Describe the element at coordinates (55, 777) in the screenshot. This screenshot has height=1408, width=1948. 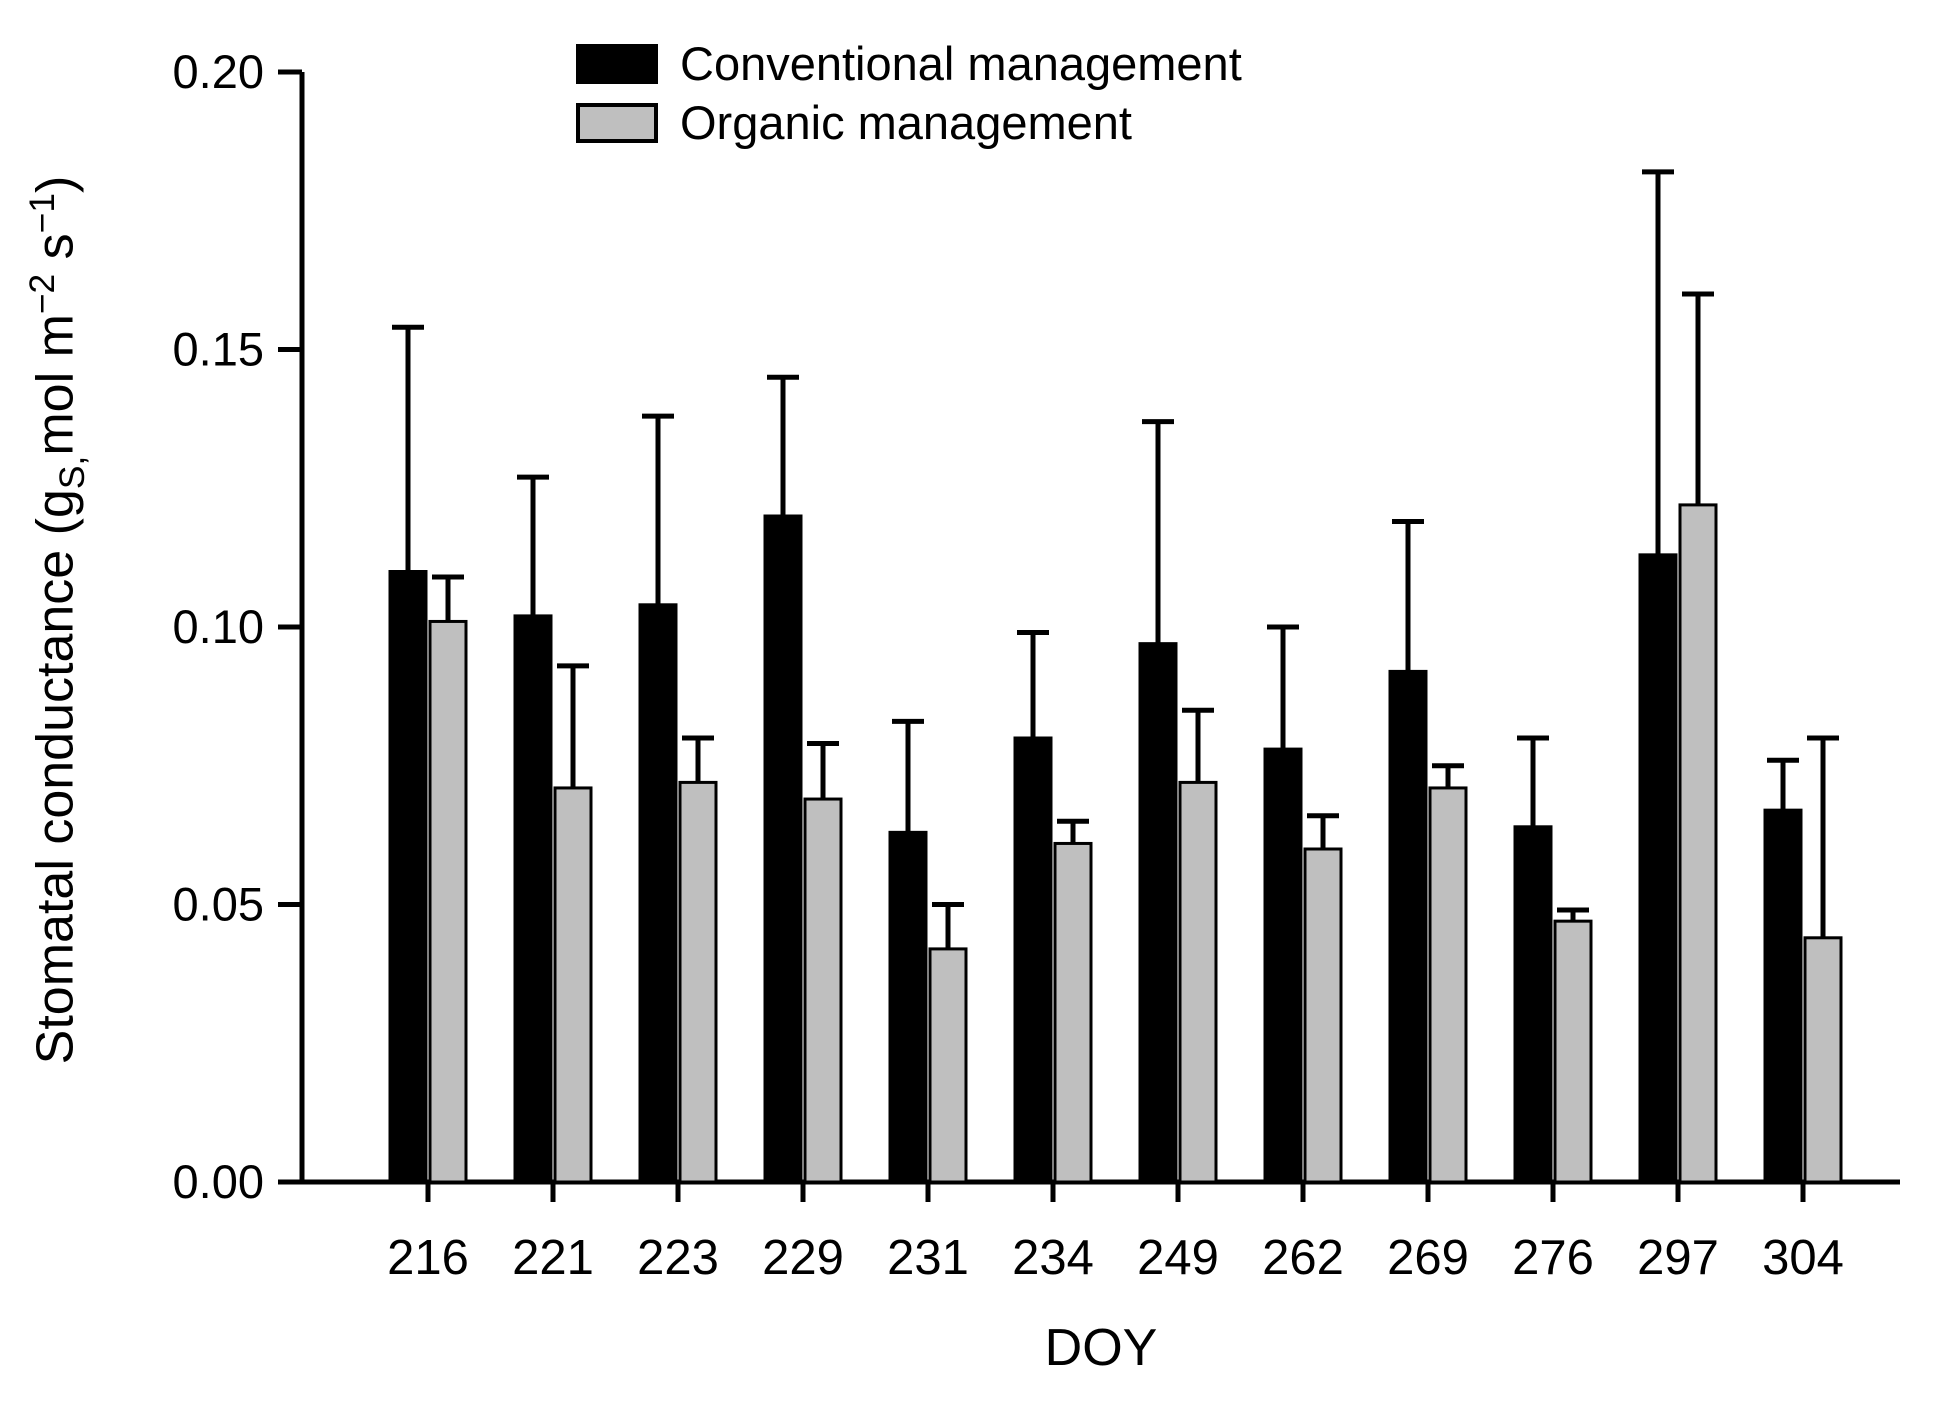
I see `y-axis-title-text-1: Stomatal conductance (g` at that location.